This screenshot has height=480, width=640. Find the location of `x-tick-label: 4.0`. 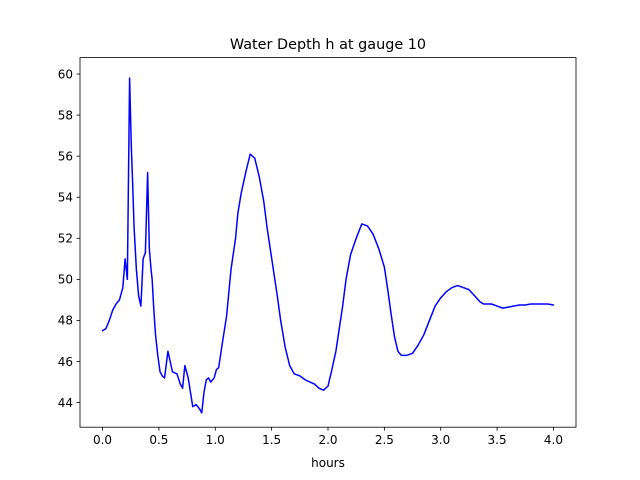

x-tick-label: 4.0 is located at coordinates (553, 440).